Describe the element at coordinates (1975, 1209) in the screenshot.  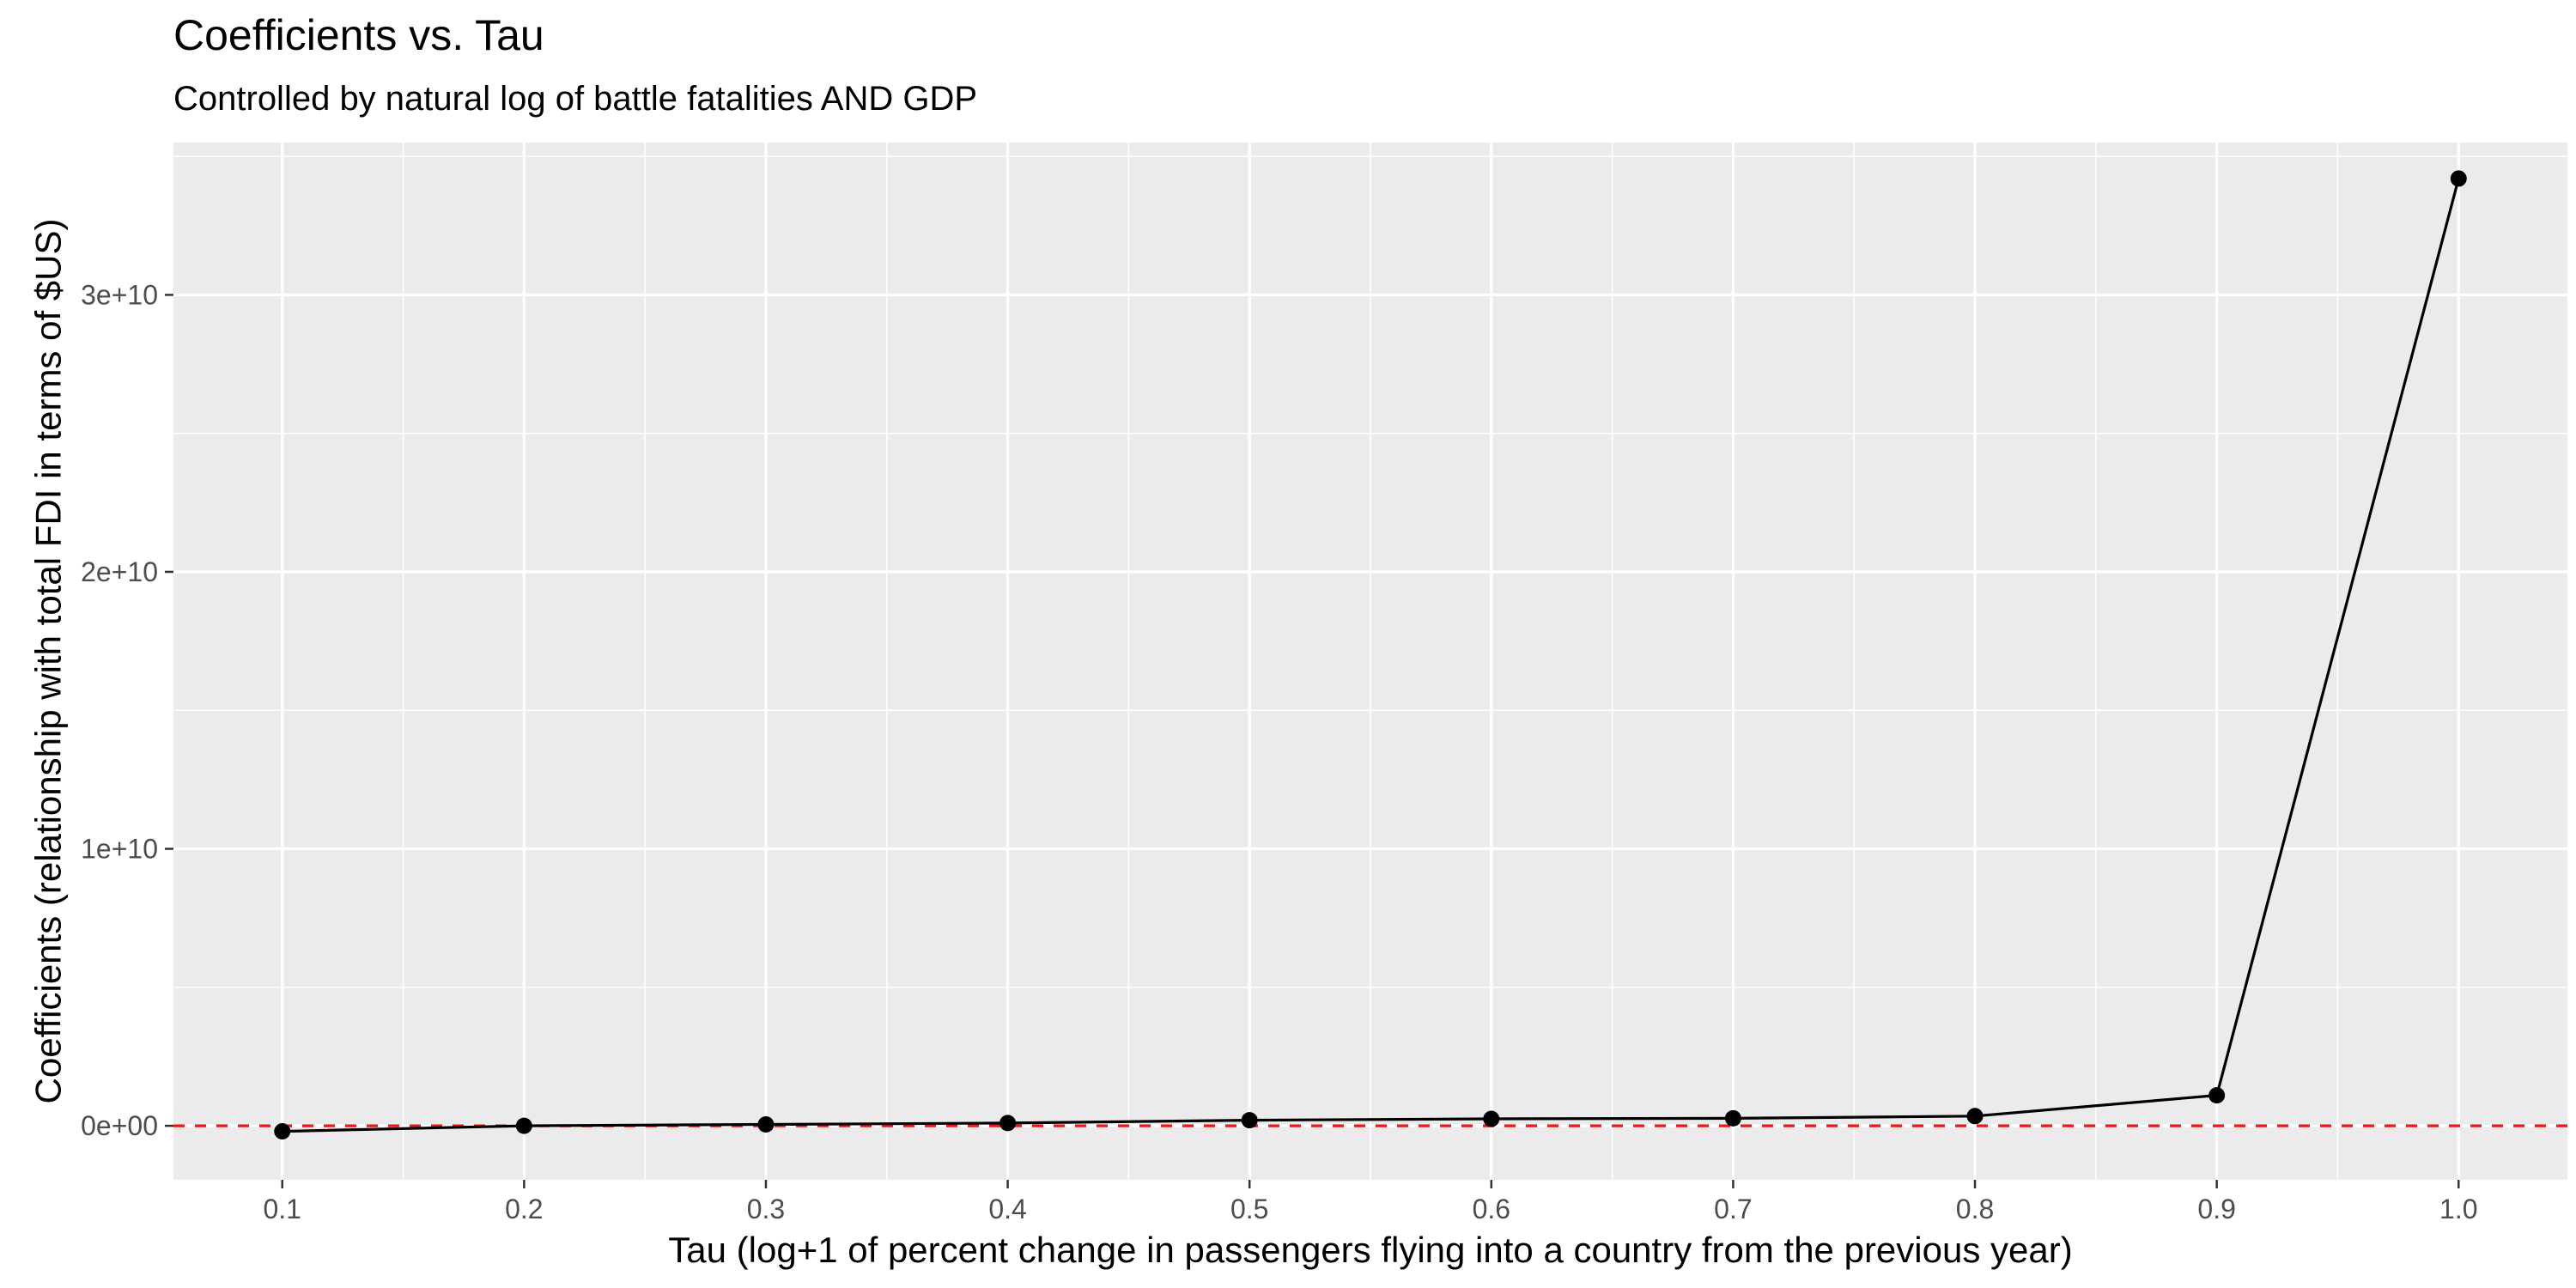
I see `x-tick-label: 0.8` at that location.